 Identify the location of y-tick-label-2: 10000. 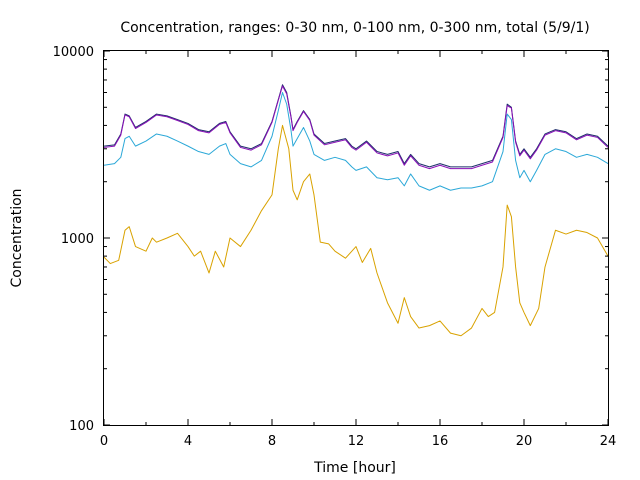
(73, 52).